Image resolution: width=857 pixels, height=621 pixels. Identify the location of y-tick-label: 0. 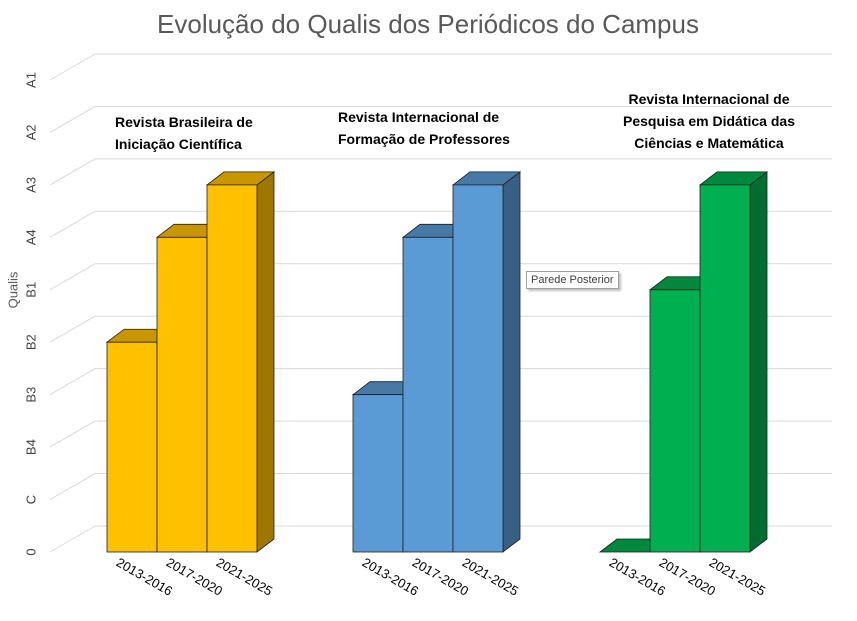
(30, 551).